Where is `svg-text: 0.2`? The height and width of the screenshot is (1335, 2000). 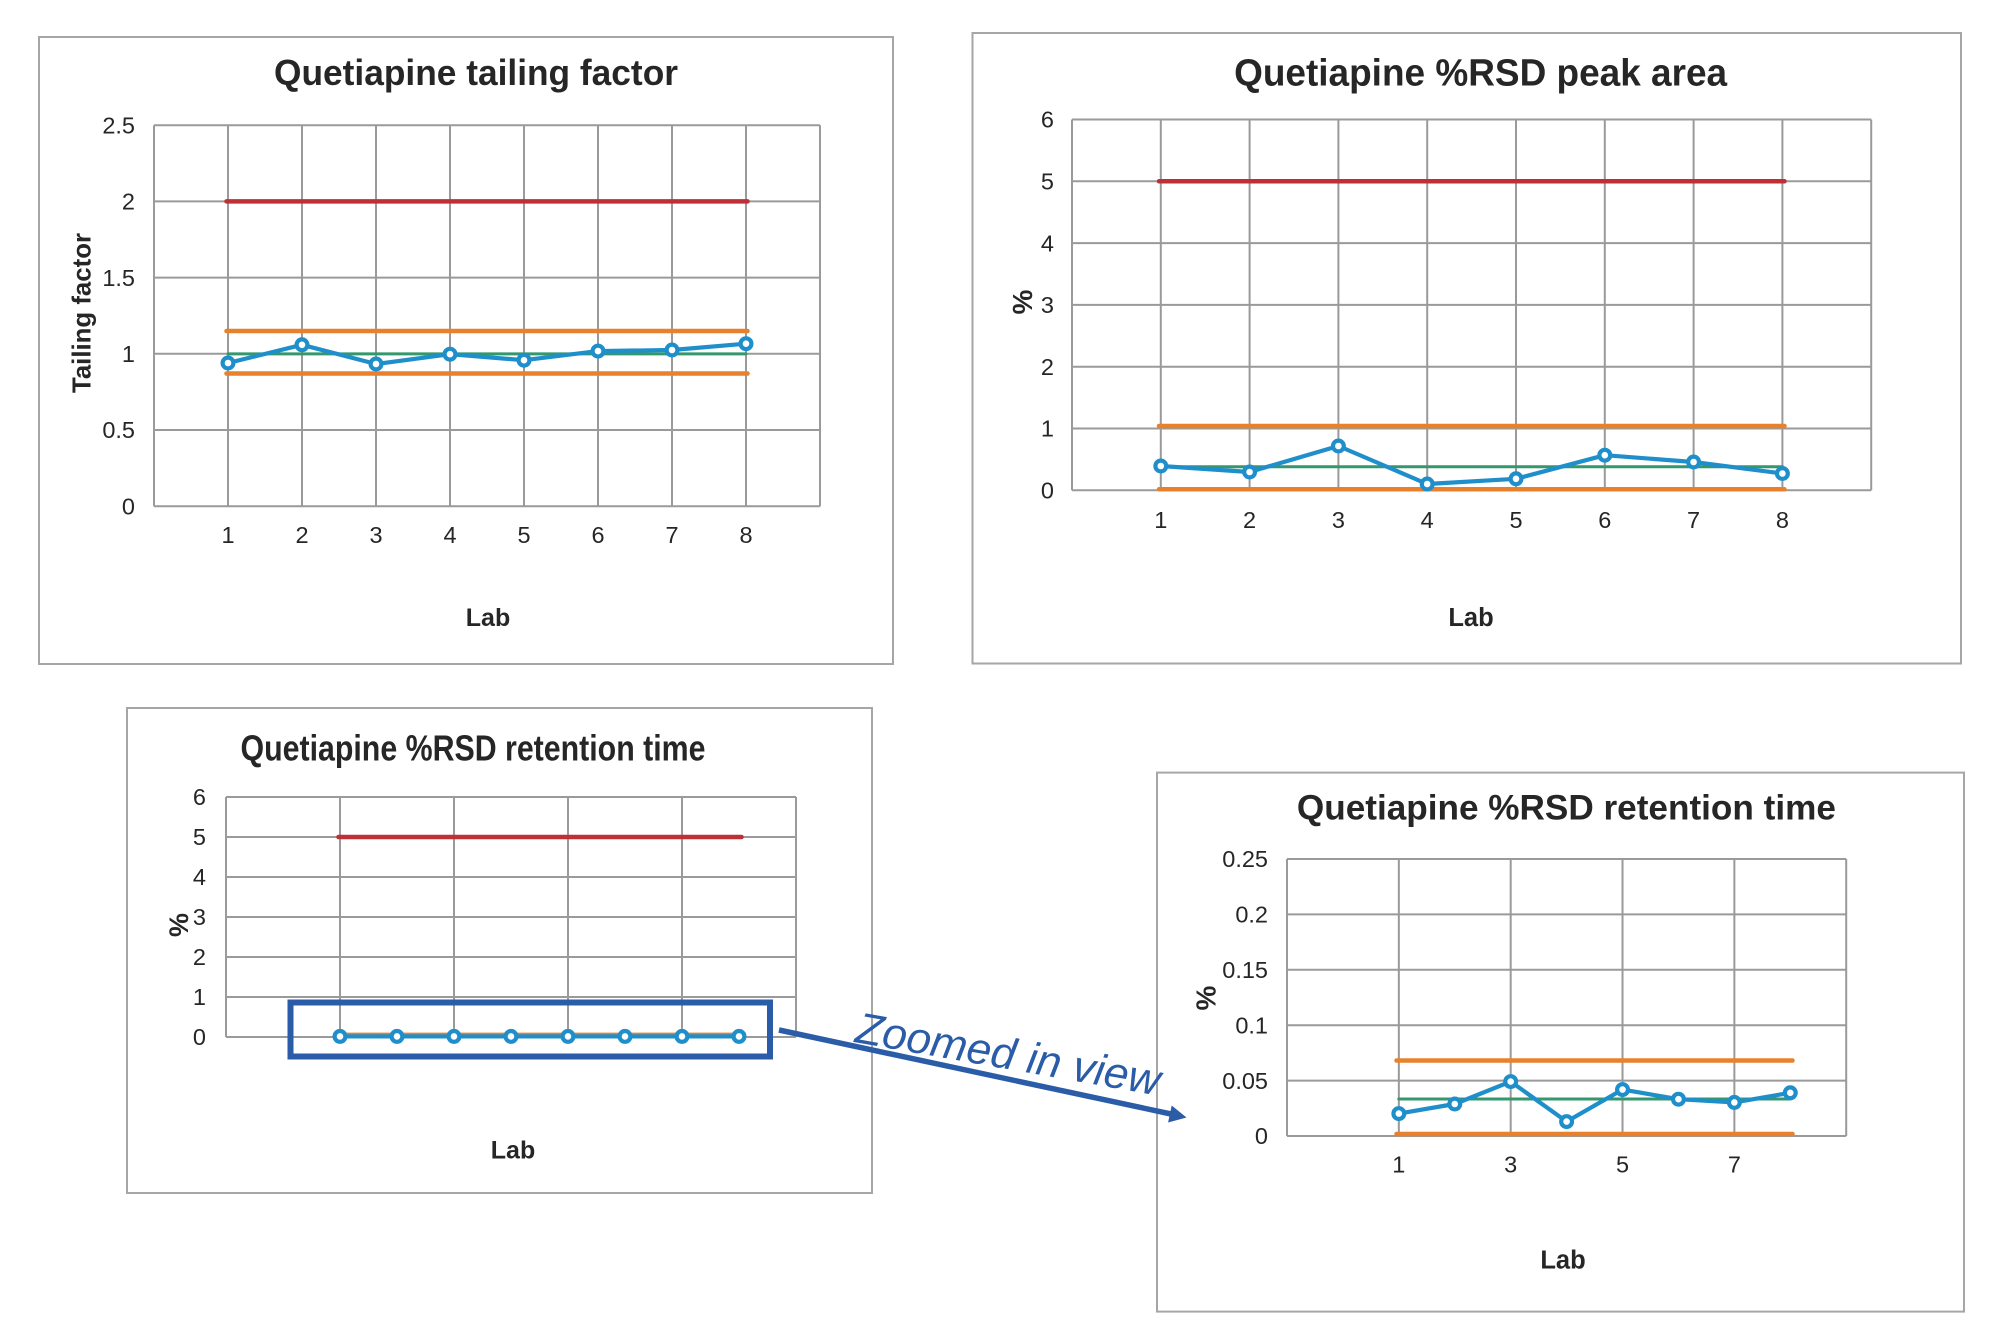
svg-text: 0.2 is located at coordinates (1251, 915).